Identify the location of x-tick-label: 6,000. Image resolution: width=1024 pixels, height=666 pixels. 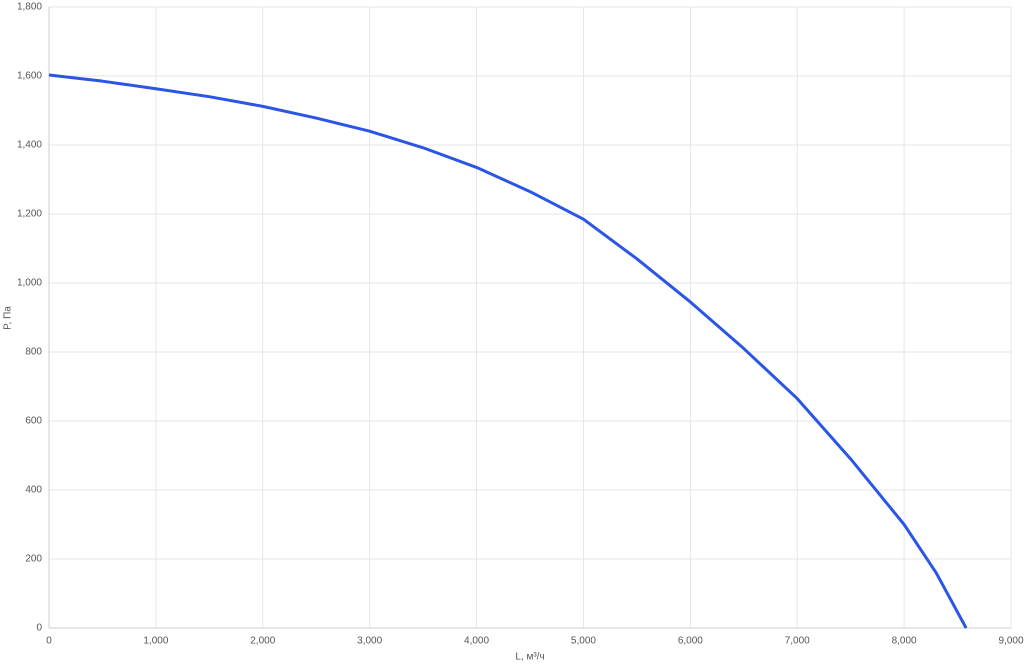
(690, 641).